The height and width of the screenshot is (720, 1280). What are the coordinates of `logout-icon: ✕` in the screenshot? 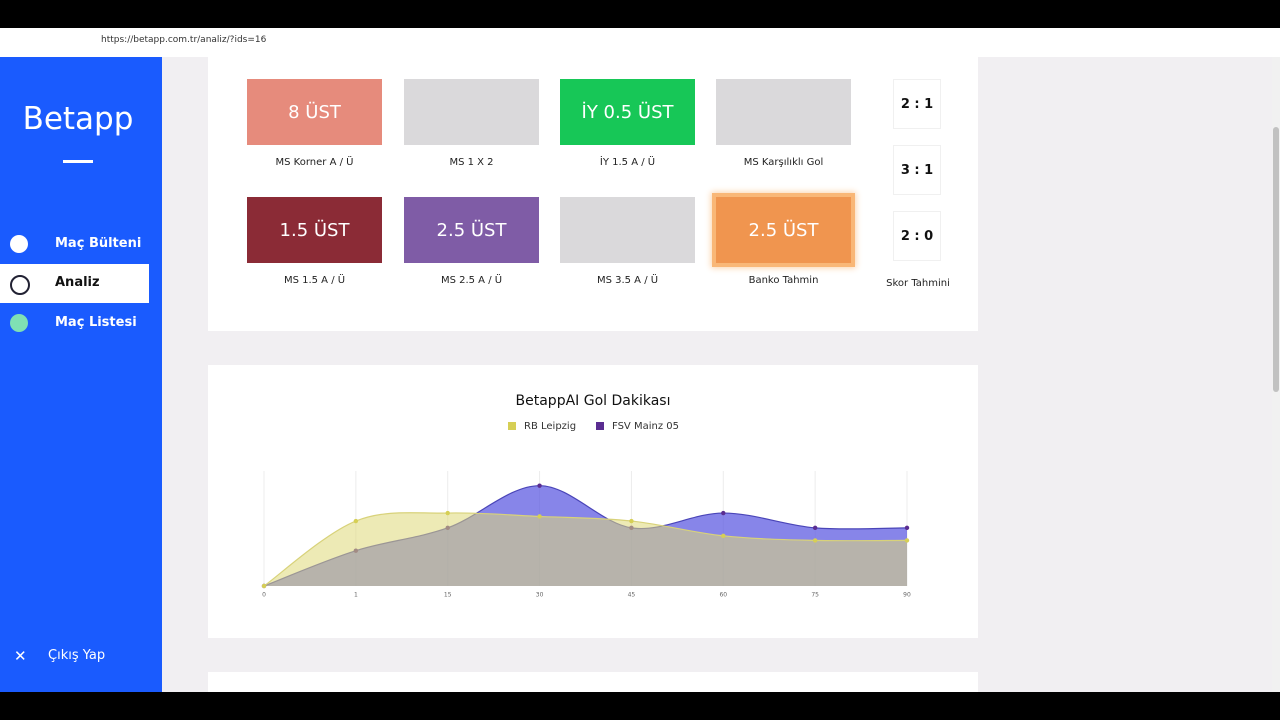 It's located at (20, 656).